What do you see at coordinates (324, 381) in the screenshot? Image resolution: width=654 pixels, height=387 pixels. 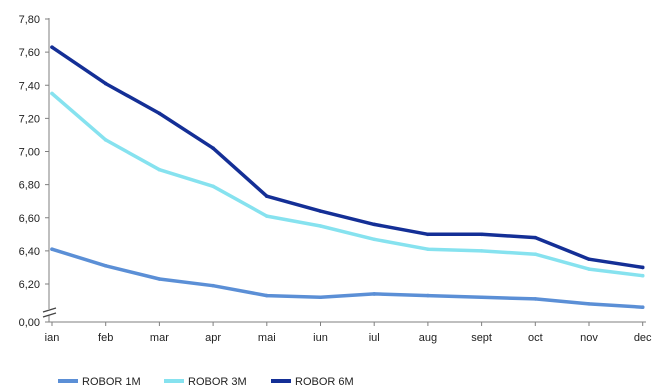 I see `legend-label: ROBOR 6M` at bounding box center [324, 381].